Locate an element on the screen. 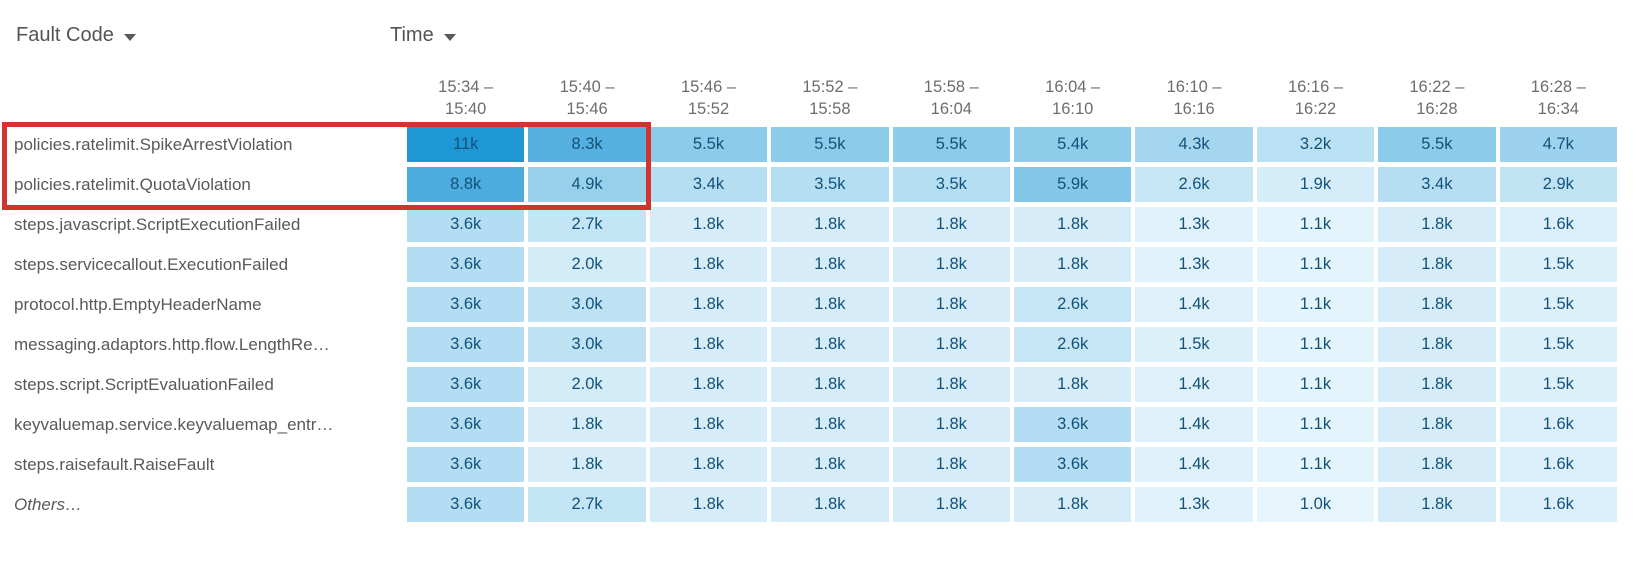 The height and width of the screenshot is (572, 1636). heatmap-cell: 3.2k is located at coordinates (1315, 144).